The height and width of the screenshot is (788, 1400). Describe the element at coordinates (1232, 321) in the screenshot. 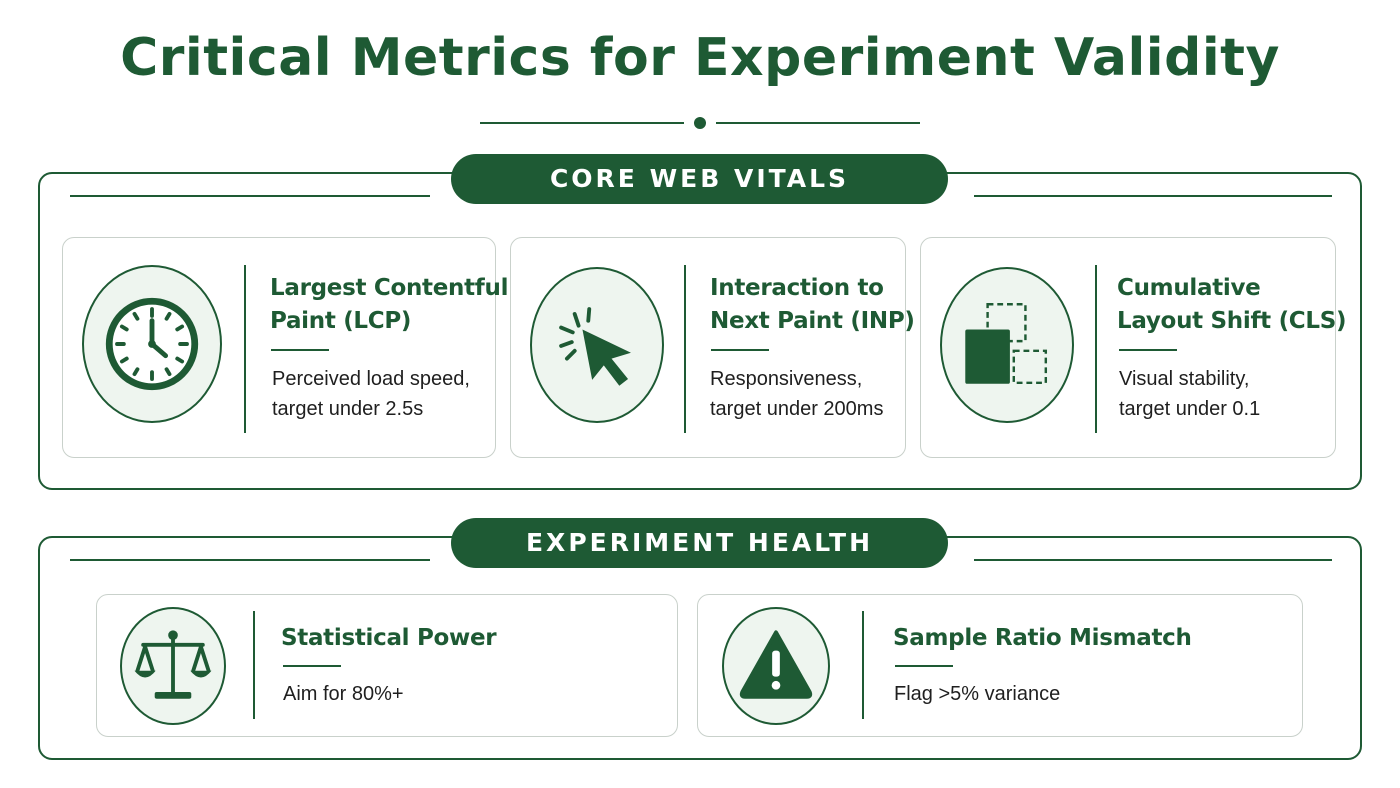

I see `cls-title-line2: Layout Shift (CLS)` at that location.